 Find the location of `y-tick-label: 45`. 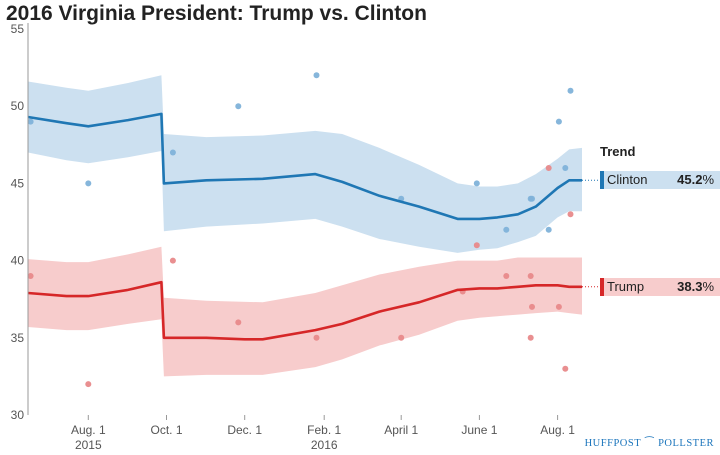

y-tick-label: 45 is located at coordinates (18, 183).